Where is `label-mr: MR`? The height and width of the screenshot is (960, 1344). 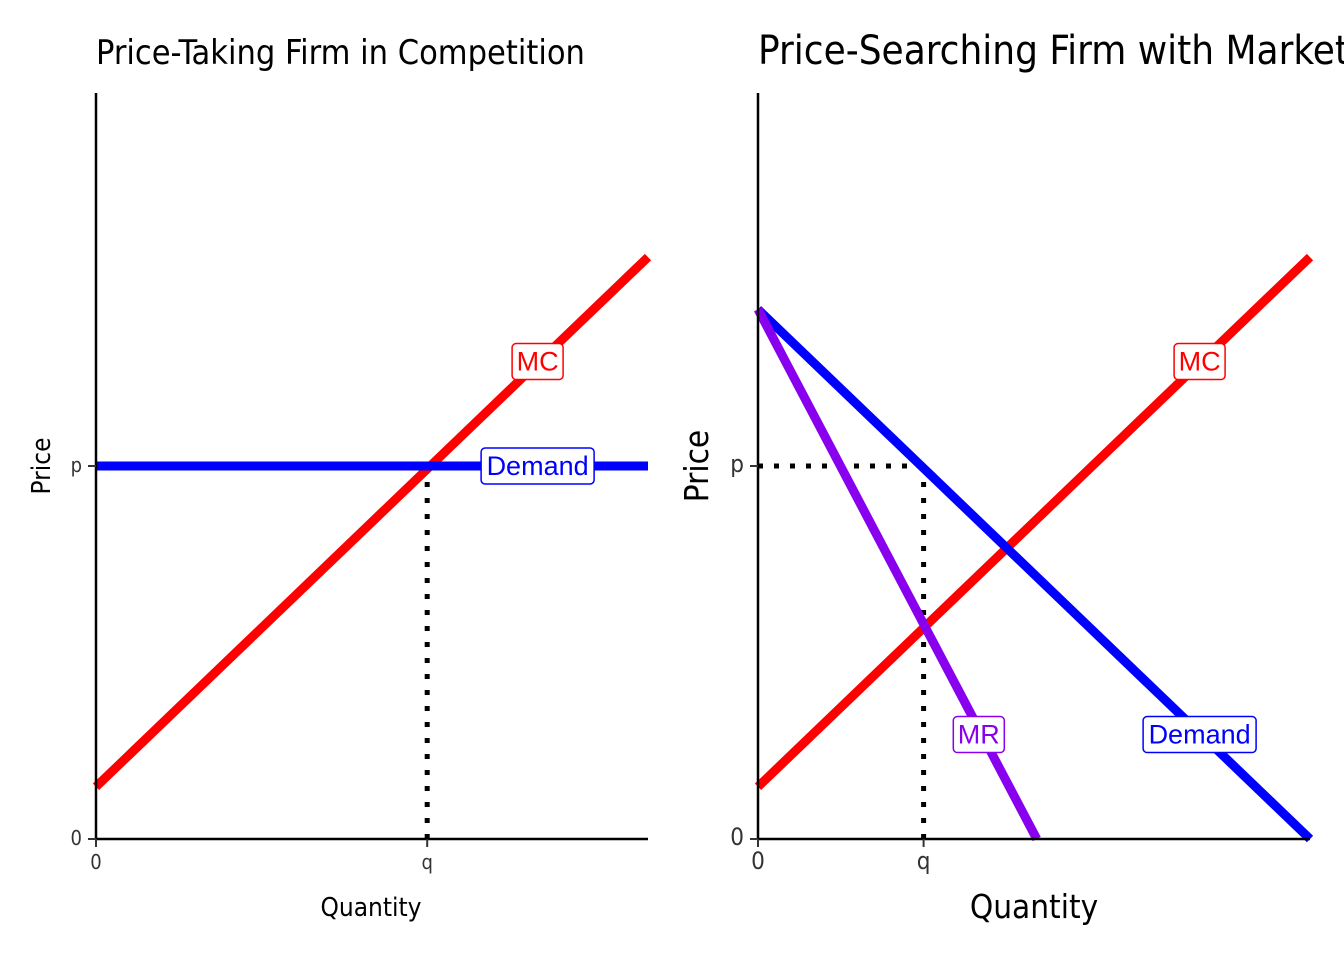
label-mr: MR is located at coordinates (979, 734).